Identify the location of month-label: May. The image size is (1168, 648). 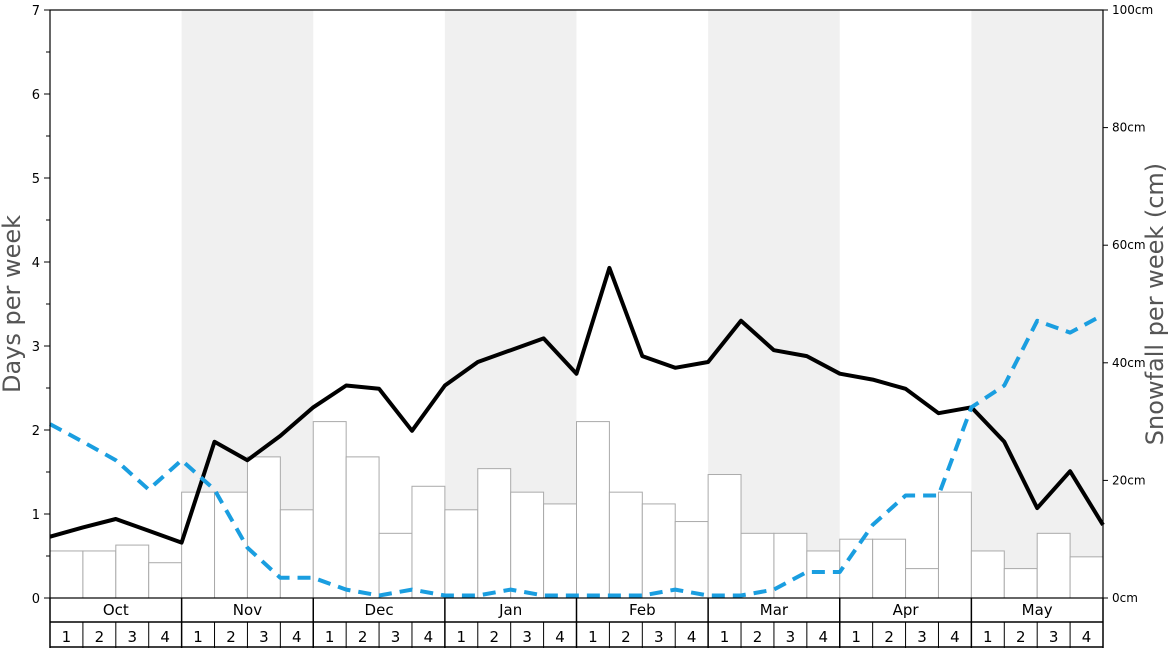
(1037, 610).